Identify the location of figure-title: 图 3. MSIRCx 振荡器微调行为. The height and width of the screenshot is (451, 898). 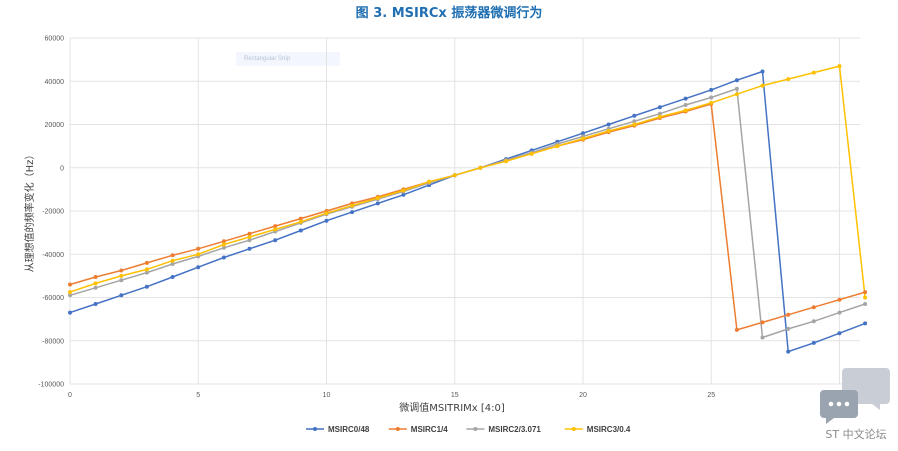
(449, 11).